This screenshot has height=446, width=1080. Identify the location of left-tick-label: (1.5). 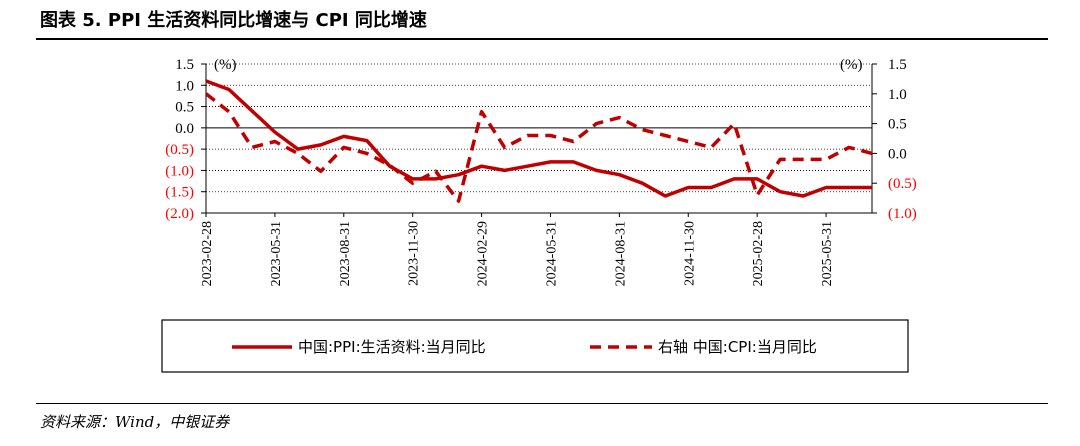
(179, 193).